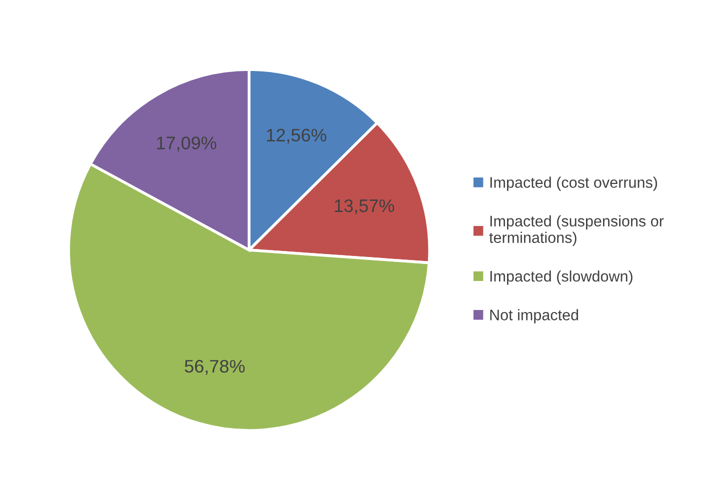  I want to click on legend-label: Not impacted, so click(534, 316).